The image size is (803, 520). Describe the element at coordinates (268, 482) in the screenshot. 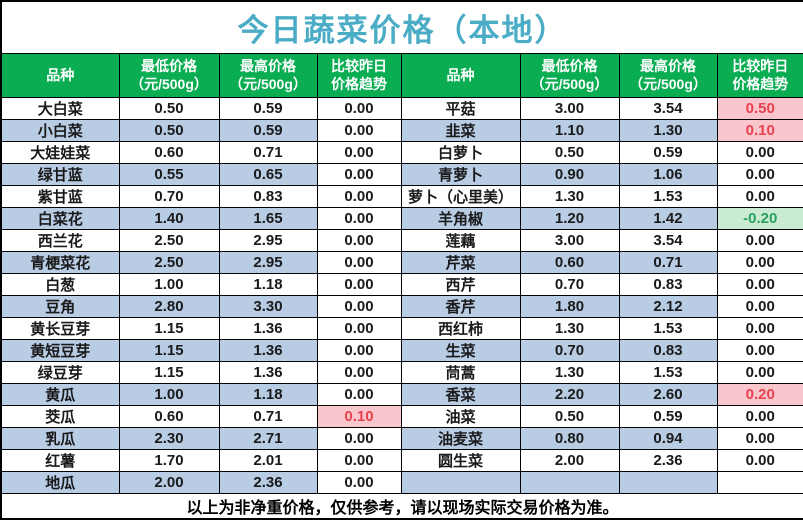

I see `left-max-price-cell: 2.36` at that location.